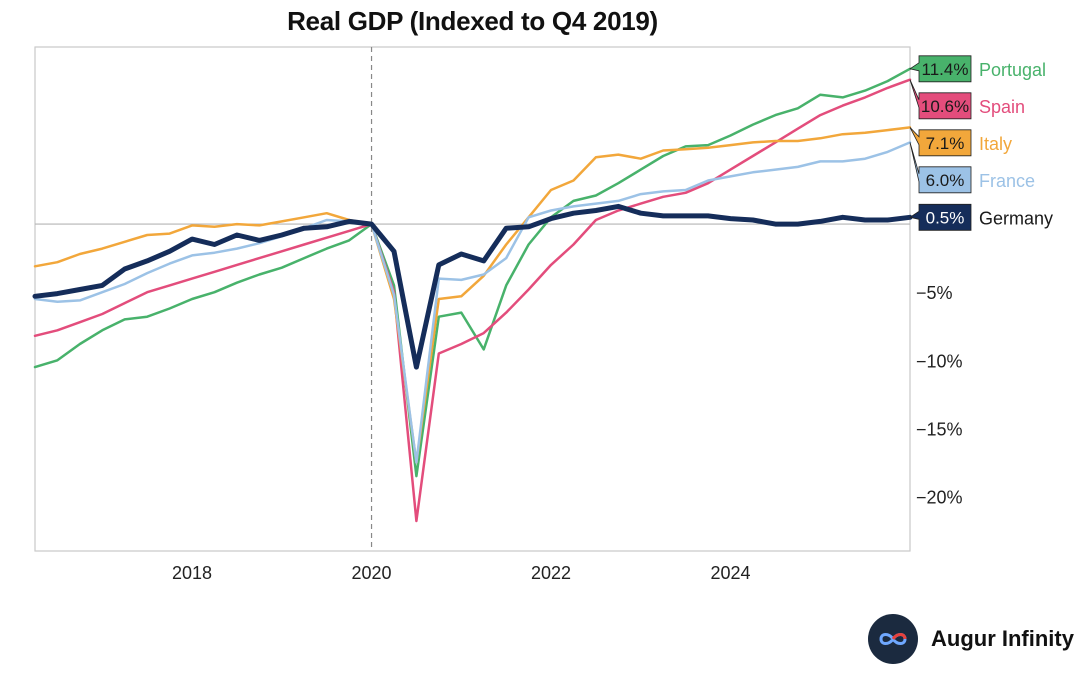 The image size is (1089, 676). What do you see at coordinates (1002, 638) in the screenshot?
I see `brand-name: Augur Infinity` at bounding box center [1002, 638].